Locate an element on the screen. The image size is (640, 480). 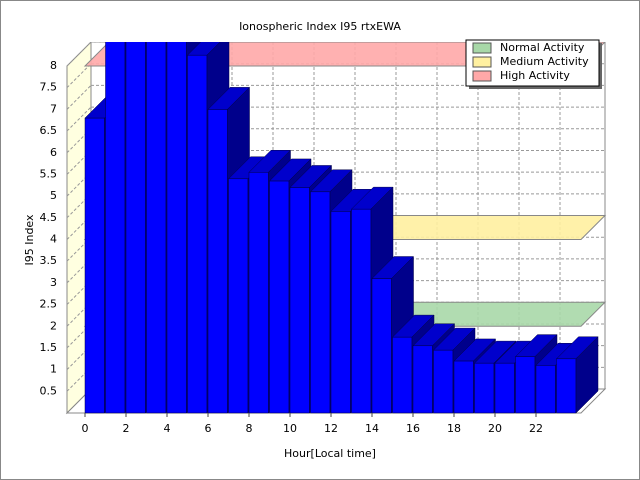
x-tick-label: 16 is located at coordinates (413, 428).